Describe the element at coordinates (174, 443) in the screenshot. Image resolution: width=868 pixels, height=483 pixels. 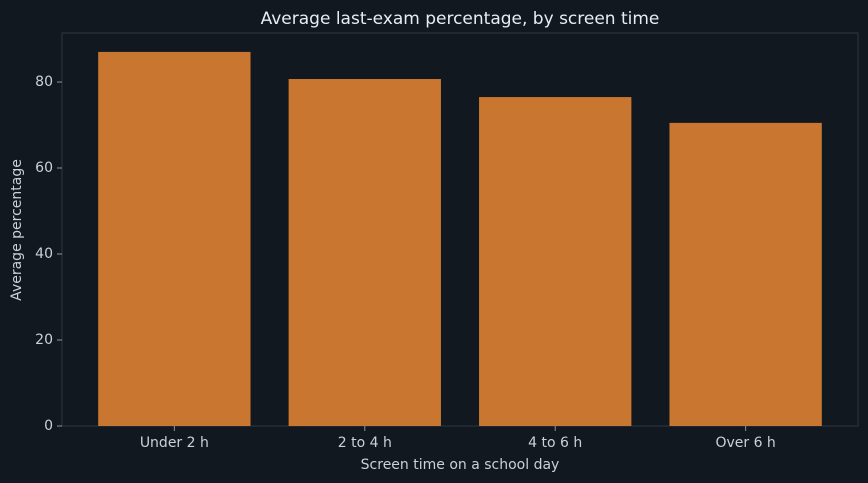
I see `x-tick-label: Under 2 h` at that location.